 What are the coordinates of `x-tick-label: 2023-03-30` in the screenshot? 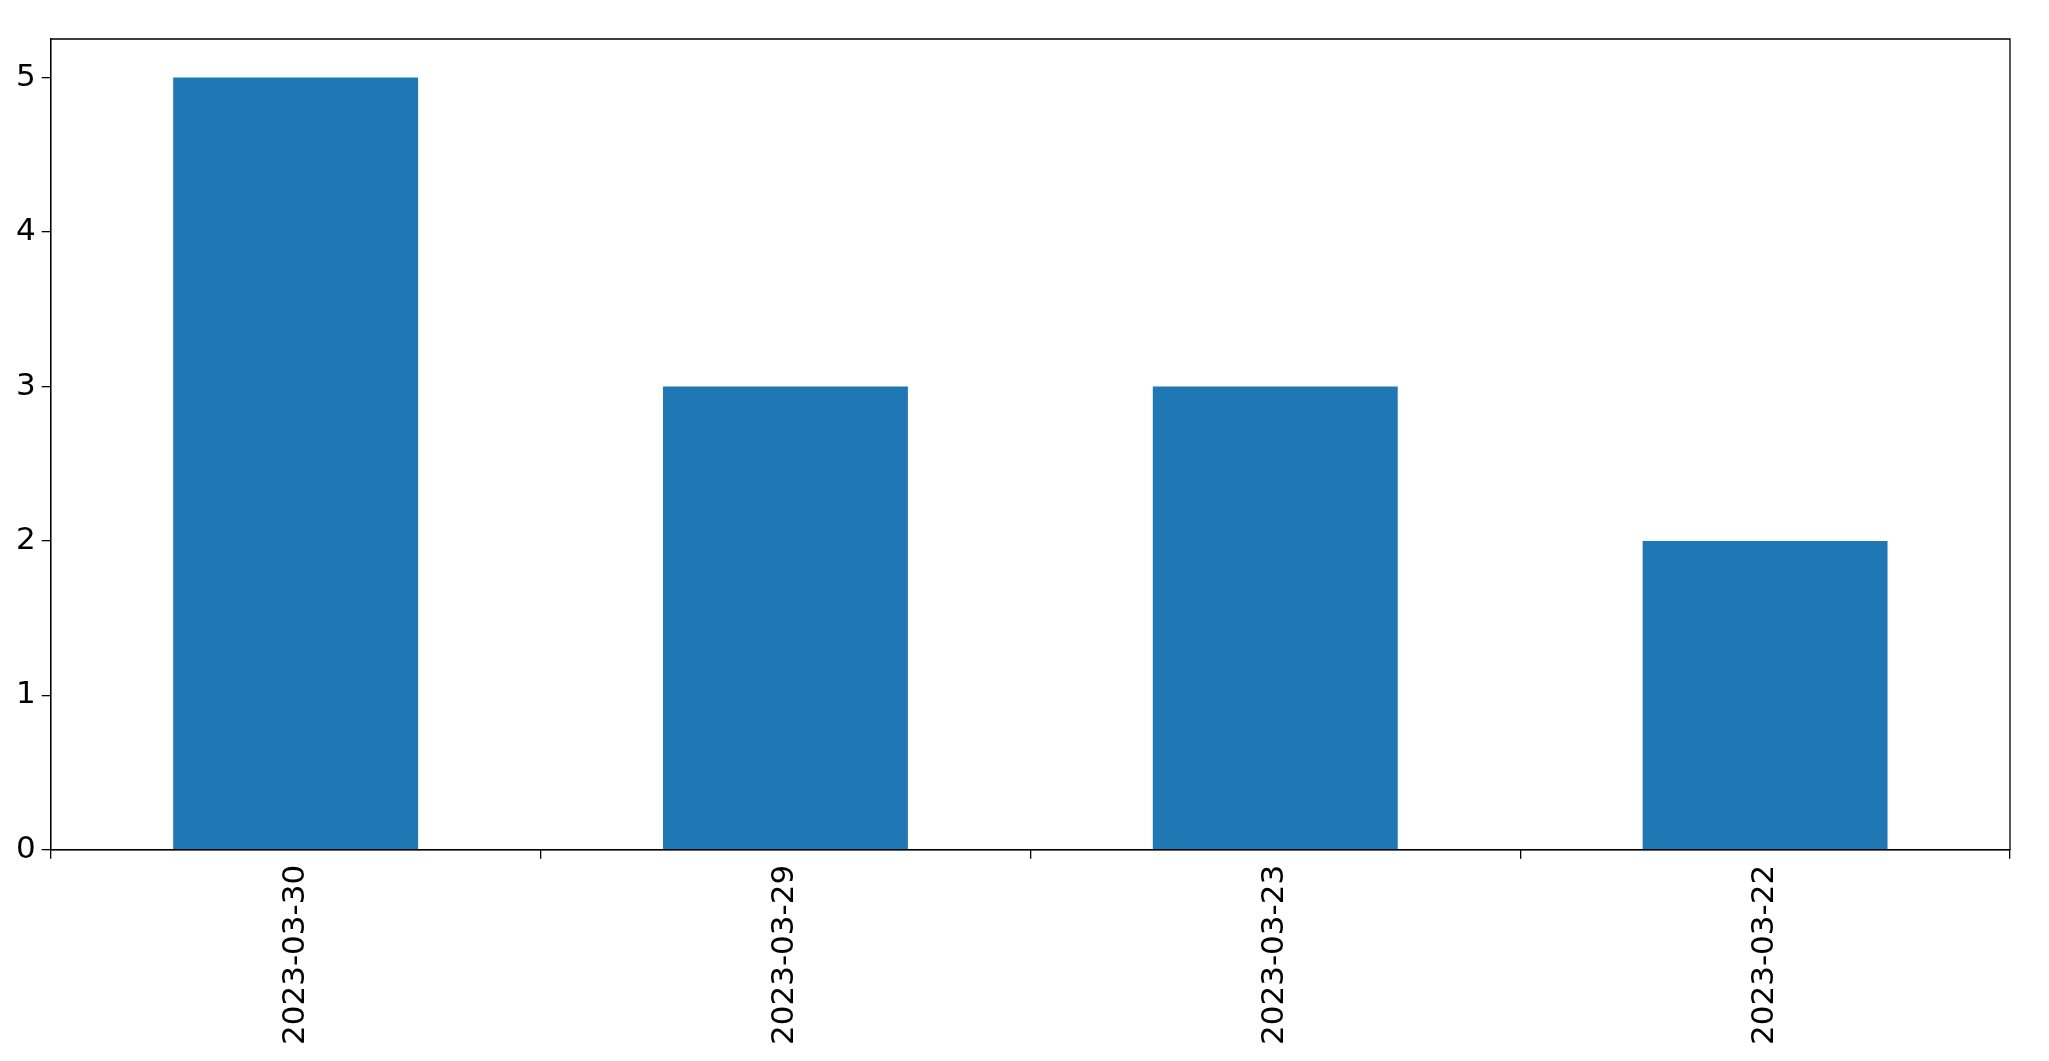 It's located at (292, 955).